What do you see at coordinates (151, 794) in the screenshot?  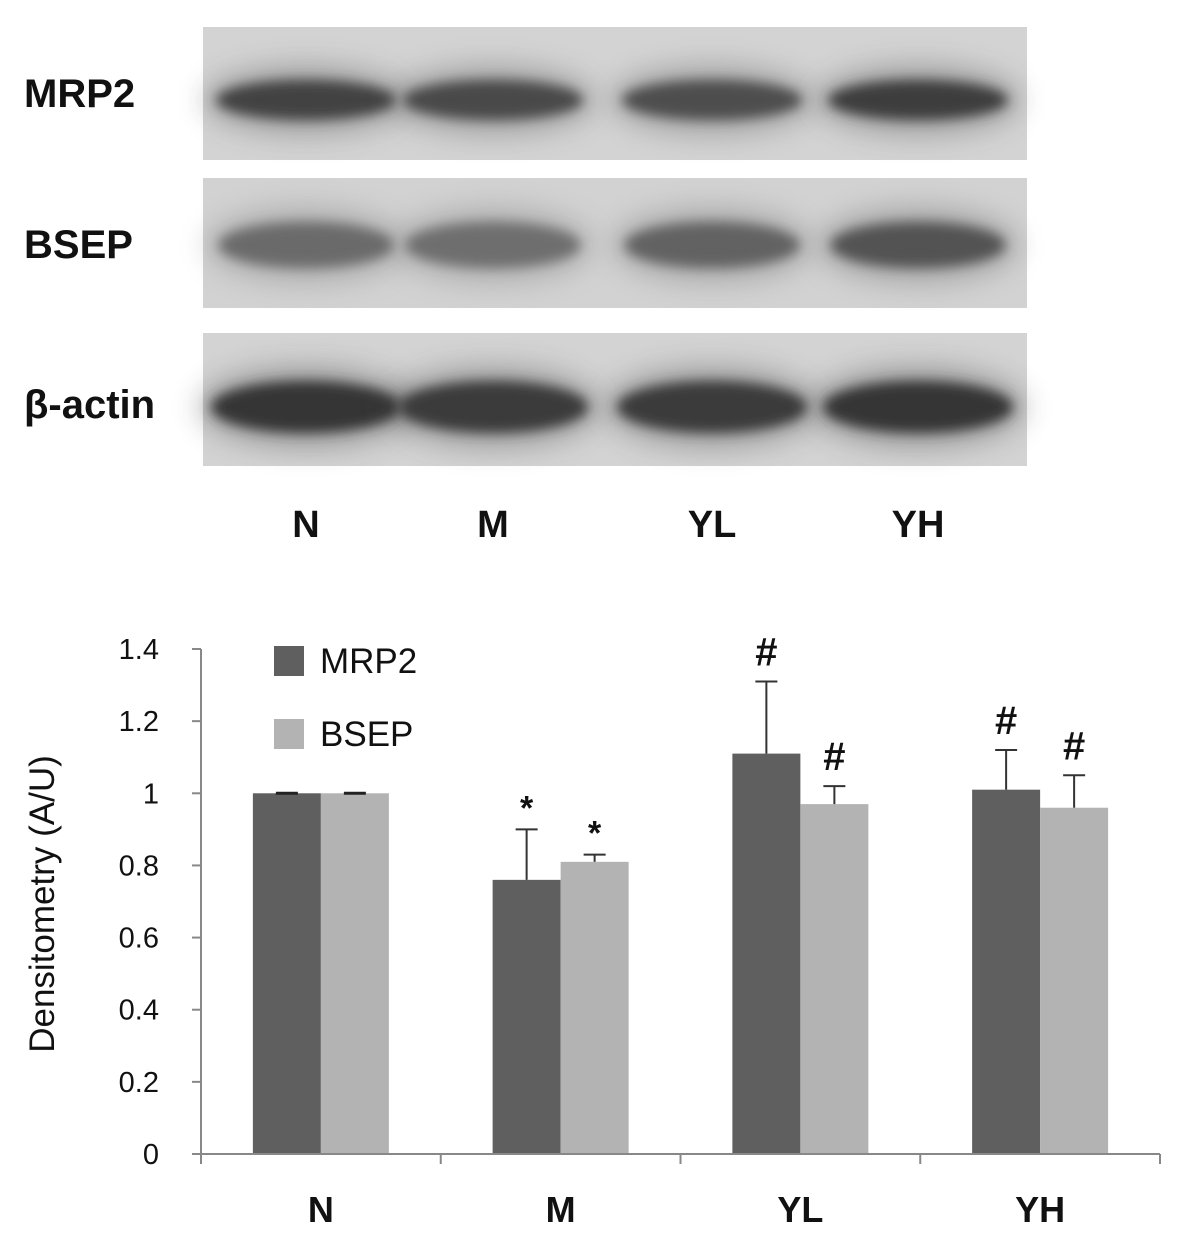 I see `y-tick-label: 1` at bounding box center [151, 794].